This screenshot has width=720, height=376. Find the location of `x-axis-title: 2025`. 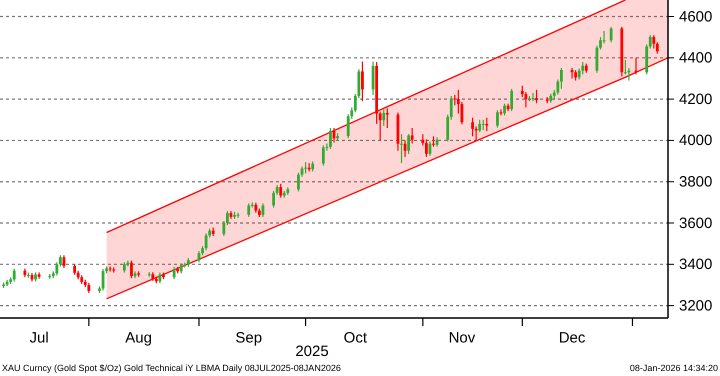

x-axis-title: 2025 is located at coordinates (312, 351).